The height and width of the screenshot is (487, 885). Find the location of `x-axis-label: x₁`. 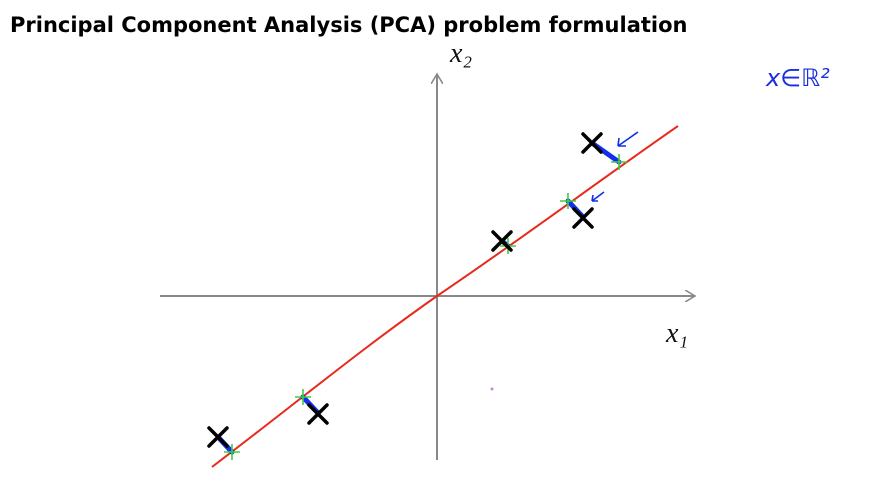

x-axis-label: x₁ is located at coordinates (676, 333).